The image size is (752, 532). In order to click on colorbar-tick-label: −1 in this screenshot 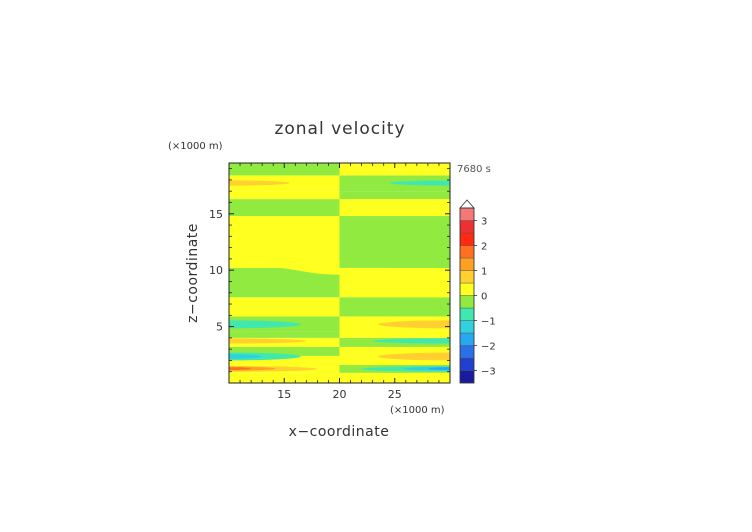, I will do `click(488, 322)`.